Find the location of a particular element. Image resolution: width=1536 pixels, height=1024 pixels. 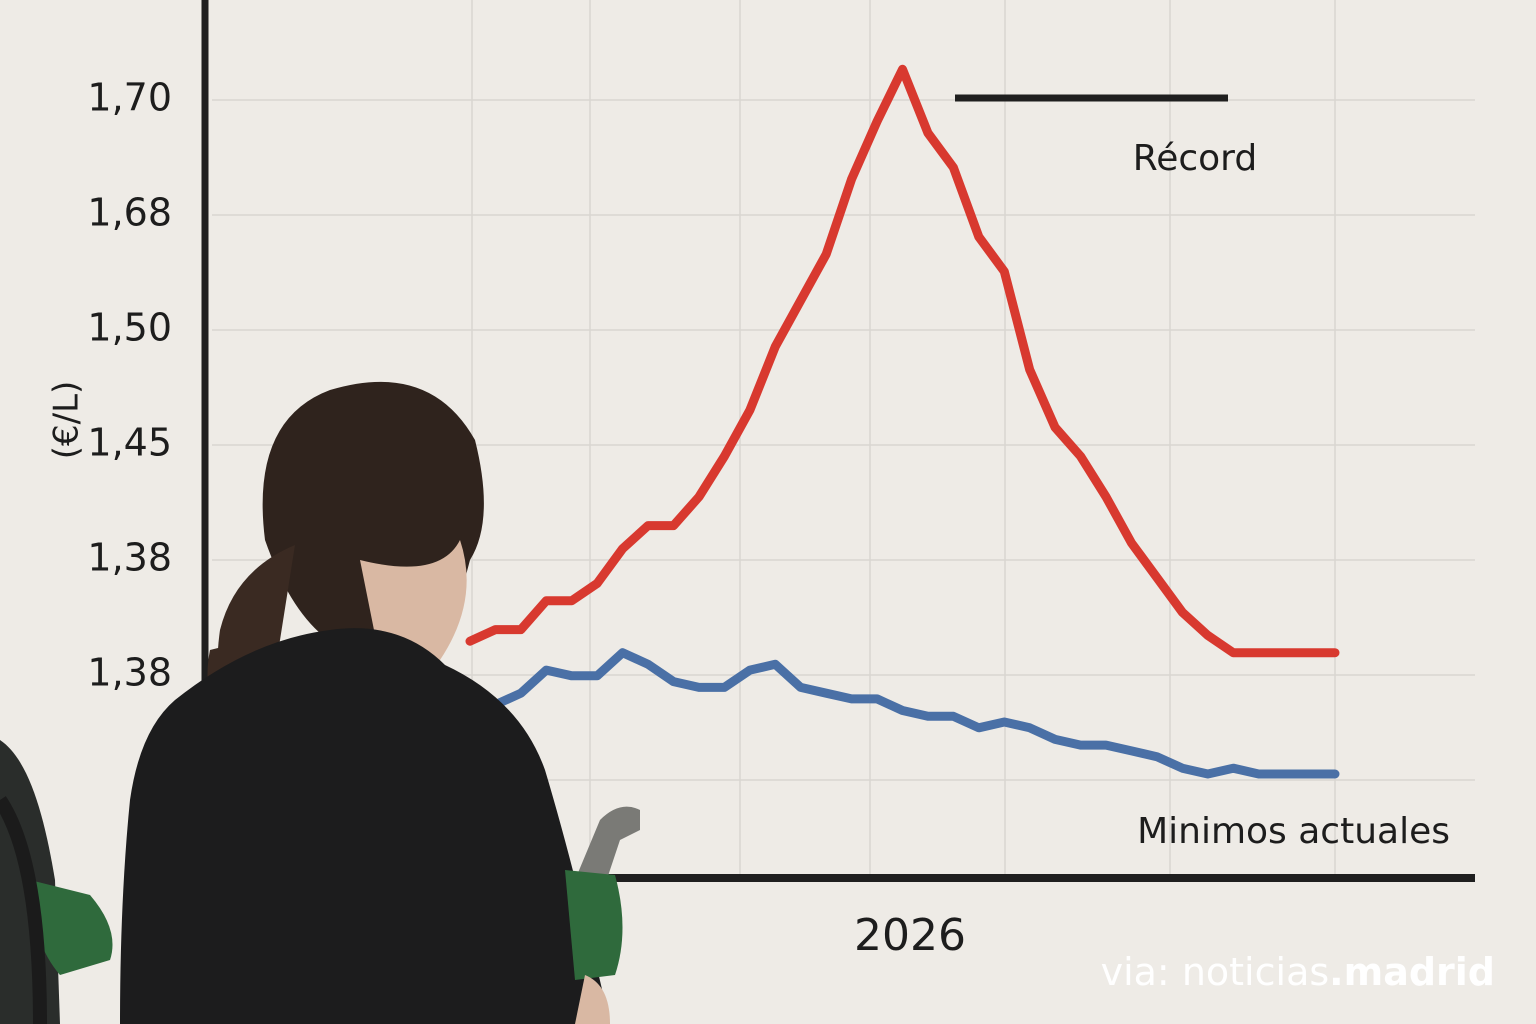

series-line is located at coordinates (902, 713).